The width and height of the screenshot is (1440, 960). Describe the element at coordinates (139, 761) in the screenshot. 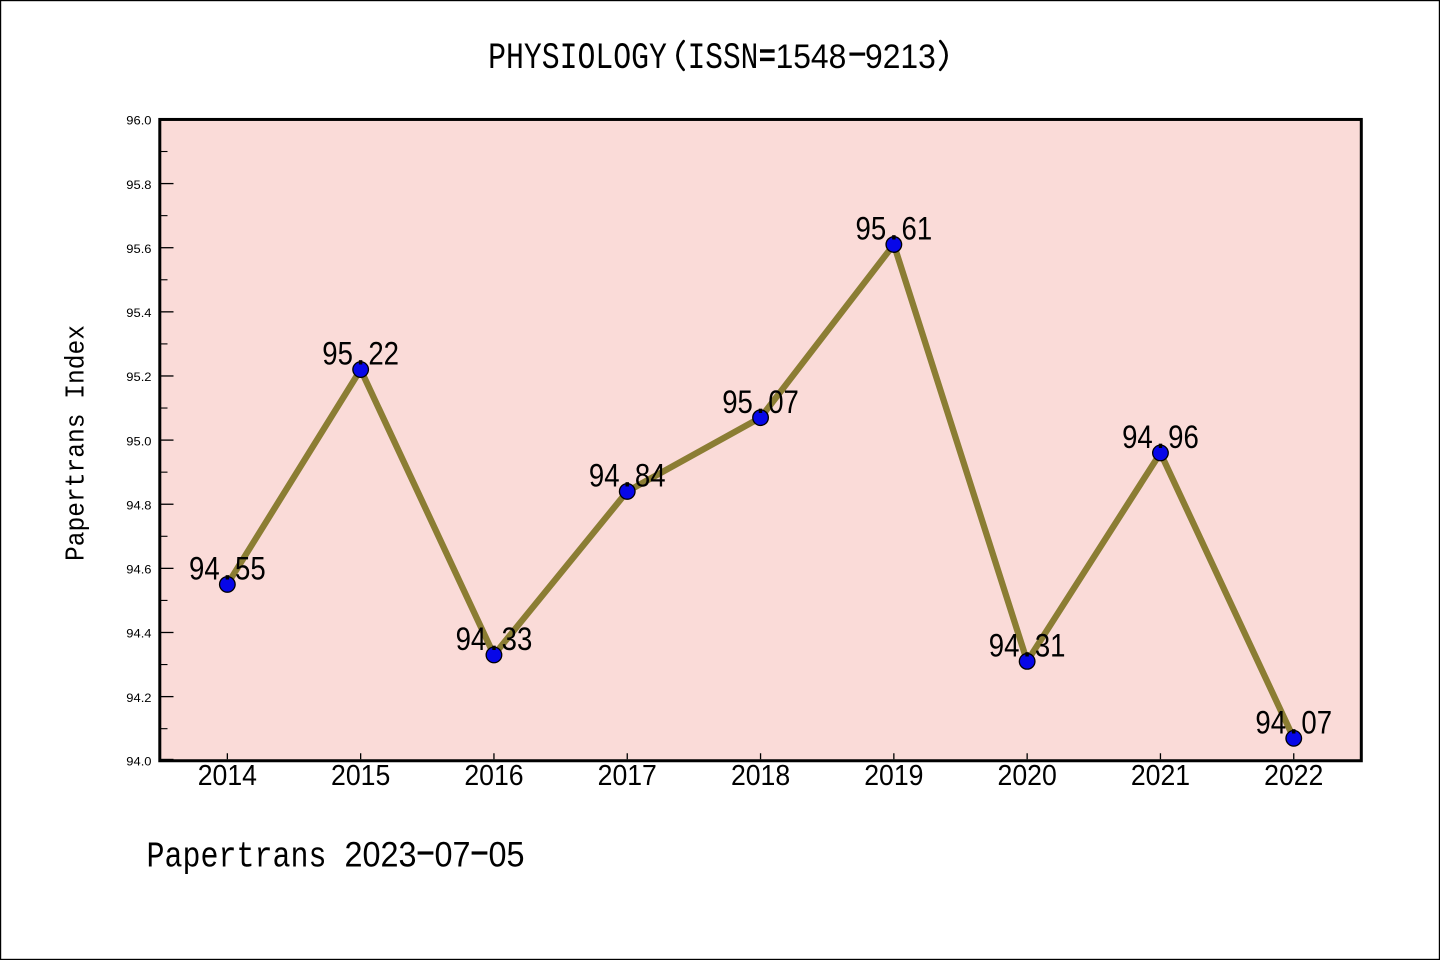

I see `svg-text: 94.0` at that location.